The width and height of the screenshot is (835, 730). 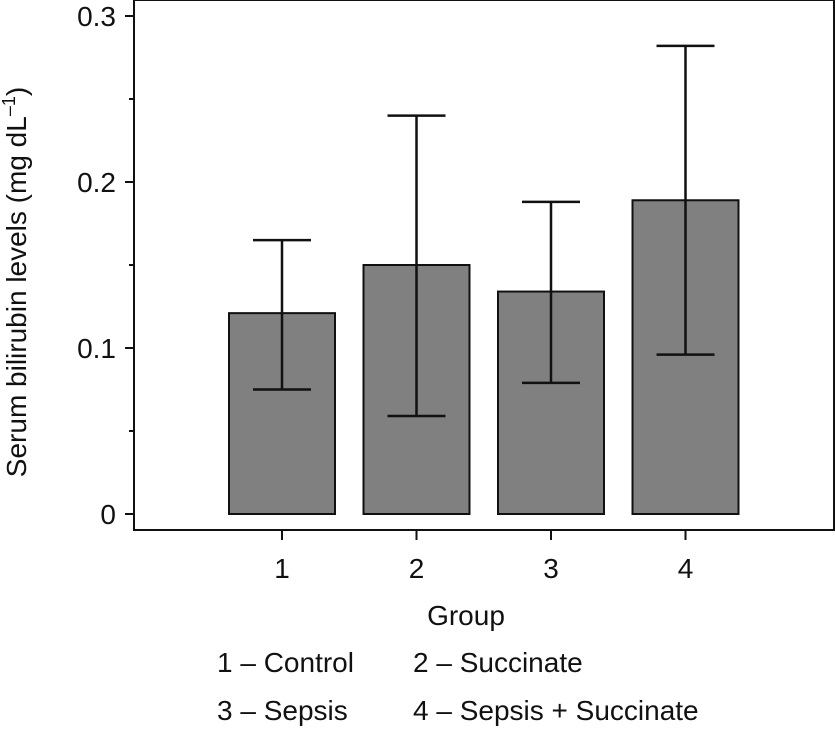 I want to click on legend-item-3: 3 – Sepsis, so click(x=282, y=710).